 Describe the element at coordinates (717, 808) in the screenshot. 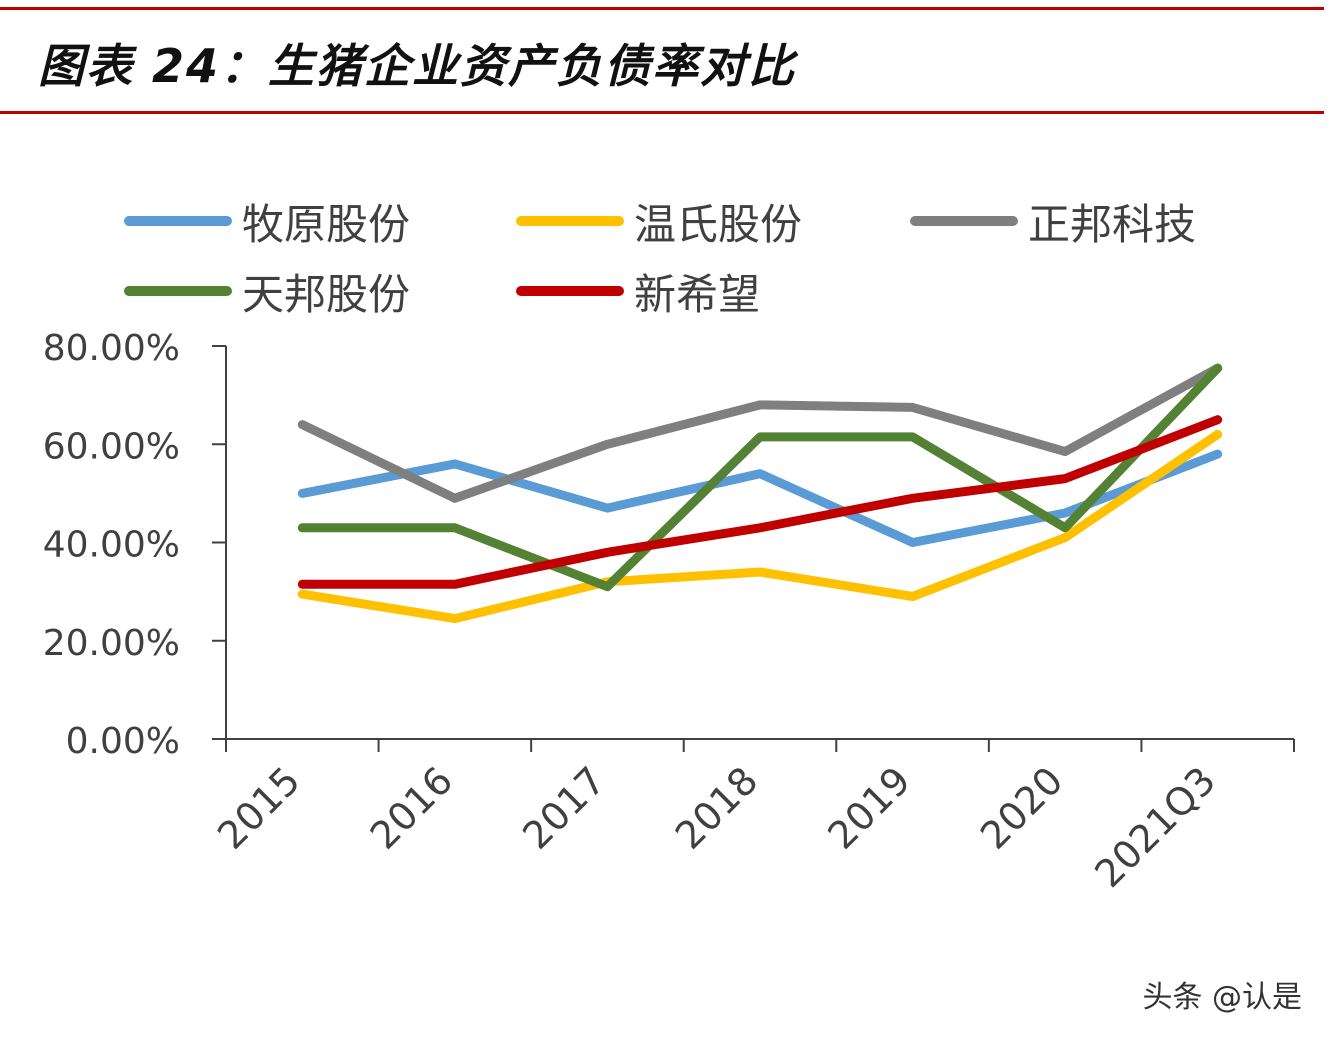

I see `x-tick-label: 2018` at that location.